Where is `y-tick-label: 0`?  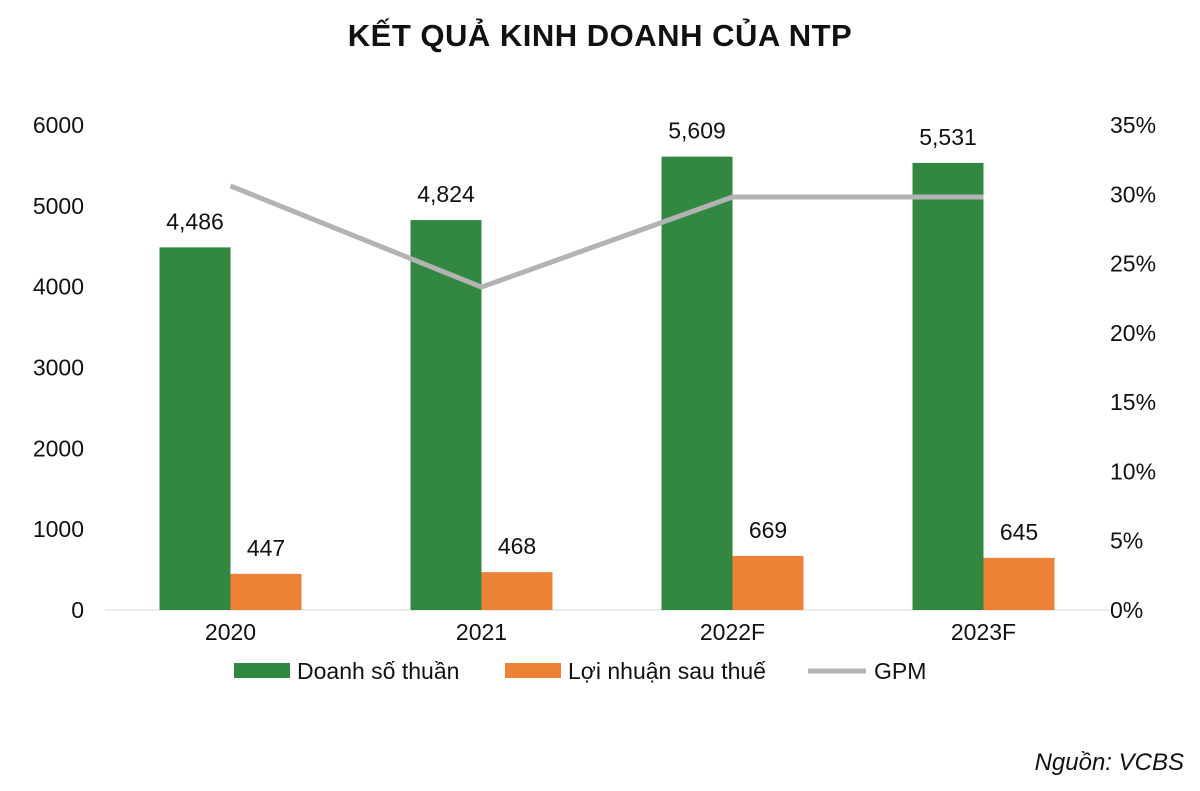 y-tick-label: 0 is located at coordinates (77, 610).